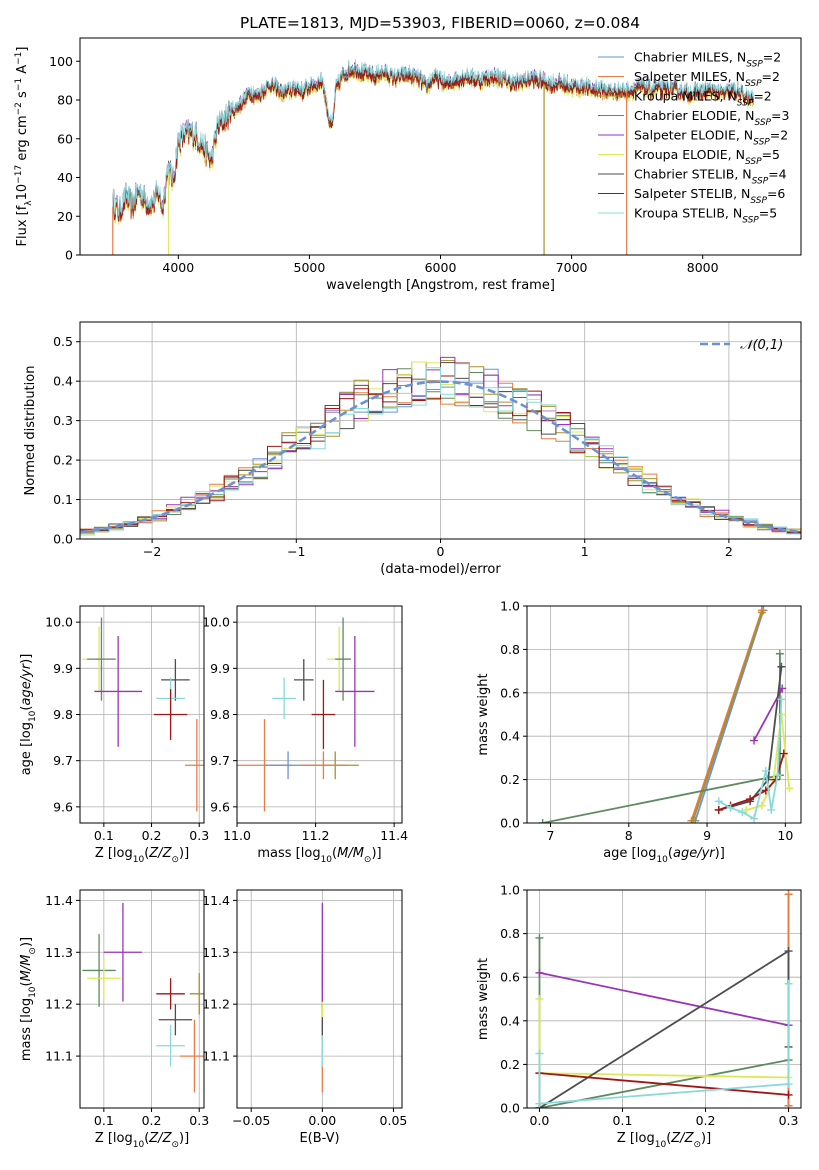  Describe the element at coordinates (707, 835) in the screenshot. I see `mass-weight-vs-age-x-tick-label: 9` at that location.